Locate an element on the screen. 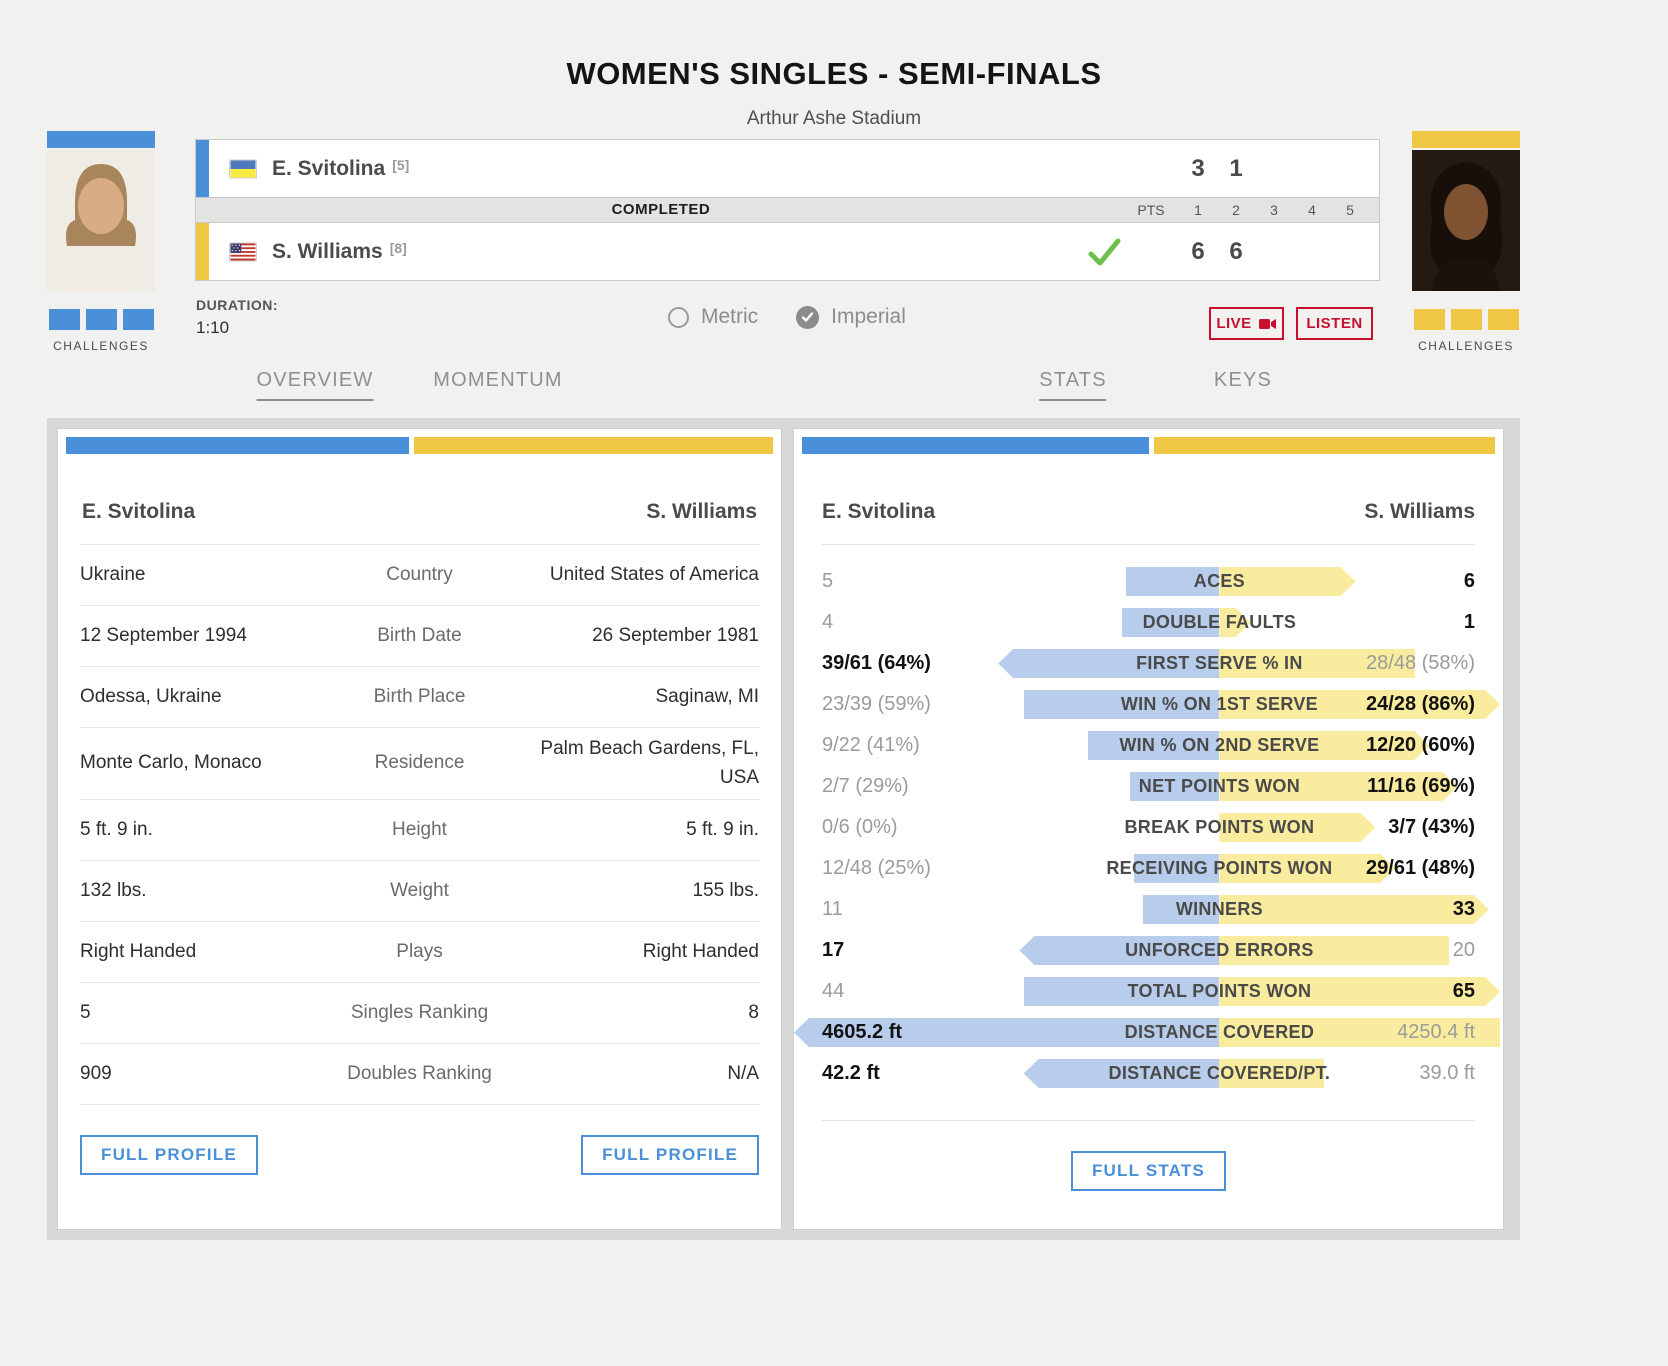 The width and height of the screenshot is (1668, 1366). usa-flag-icon is located at coordinates (243, 251).